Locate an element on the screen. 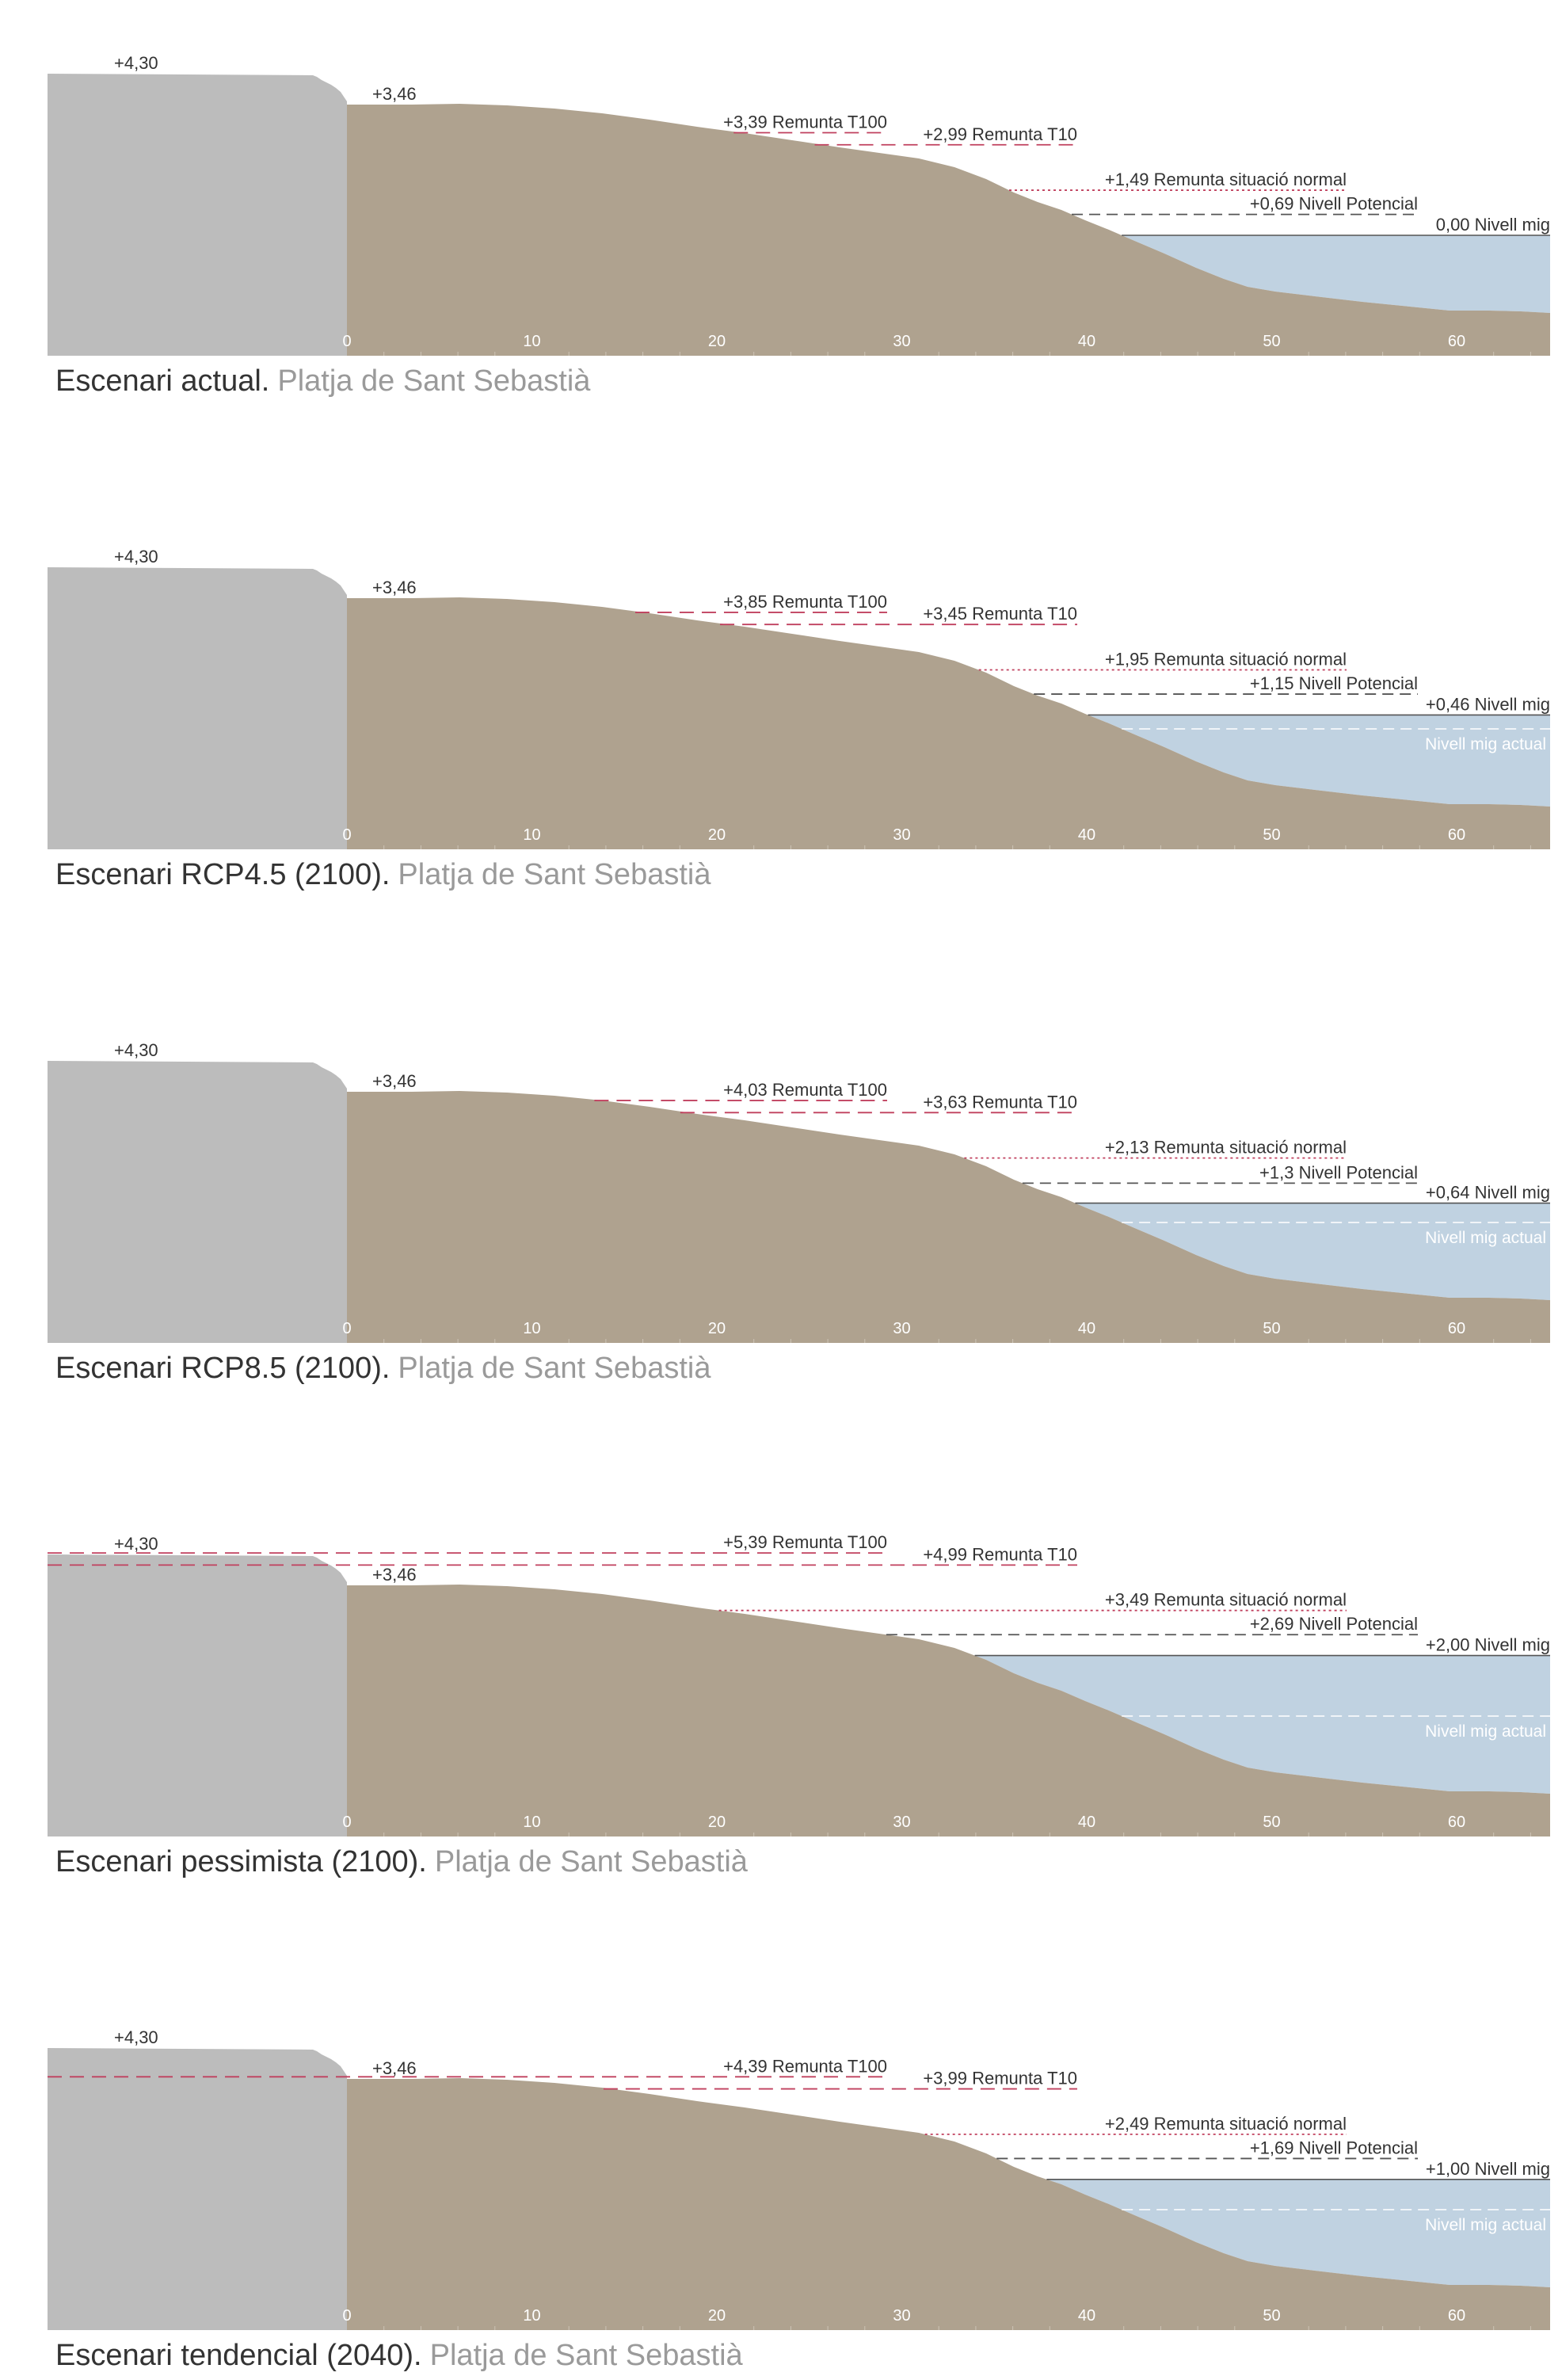 This screenshot has height=2380, width=1562. runup-t100-label: +4,39 Remunta T100 is located at coordinates (805, 2066).